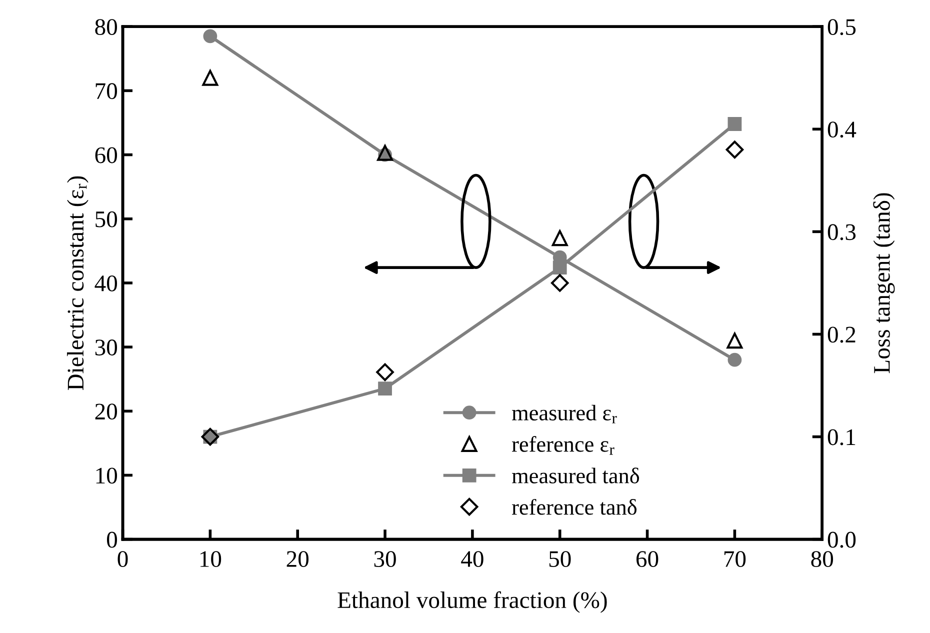  What do you see at coordinates (647, 559) in the screenshot?
I see `x-tick-label: 60` at bounding box center [647, 559].